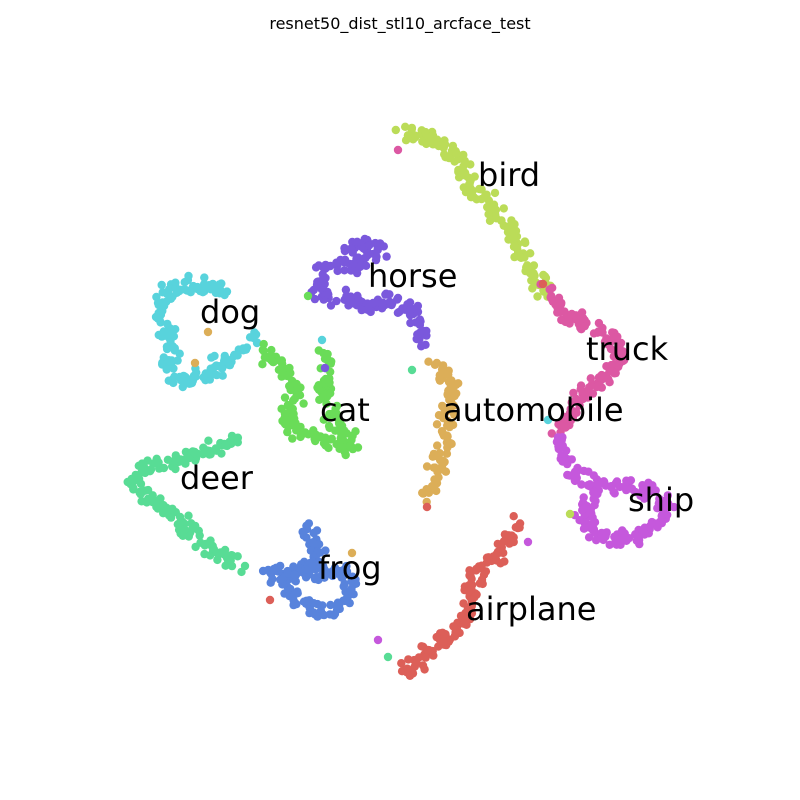 The height and width of the screenshot is (800, 800). I want to click on label-truck: truck, so click(627, 349).